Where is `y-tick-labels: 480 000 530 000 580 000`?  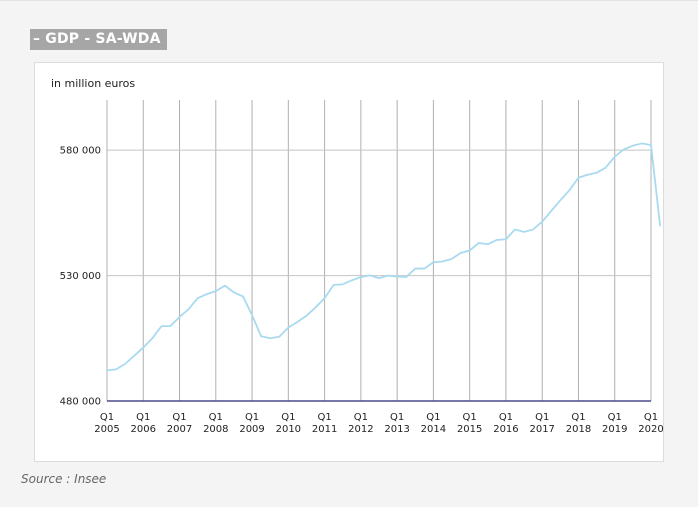
y-tick-labels: 480 000 530 000 580 000 is located at coordinates (80, 277).